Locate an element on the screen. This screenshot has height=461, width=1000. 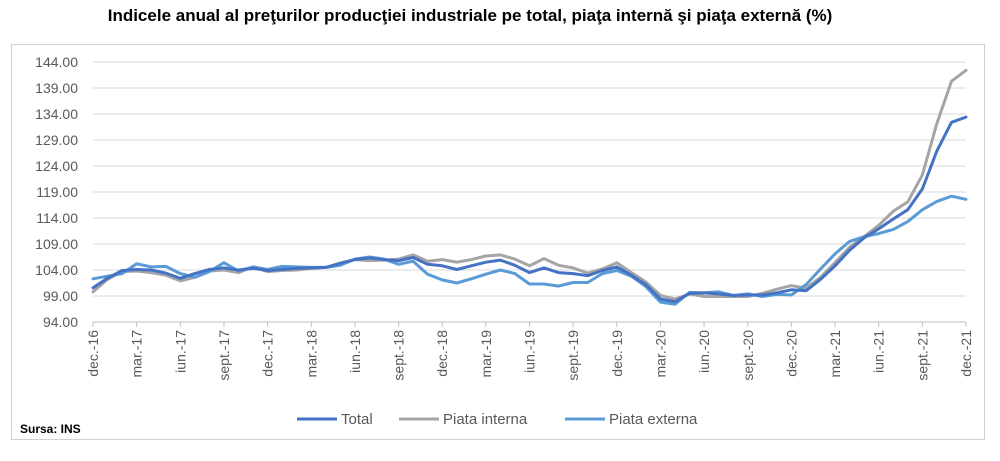
legend: Total Piata interna Piata externa is located at coordinates (497, 419).